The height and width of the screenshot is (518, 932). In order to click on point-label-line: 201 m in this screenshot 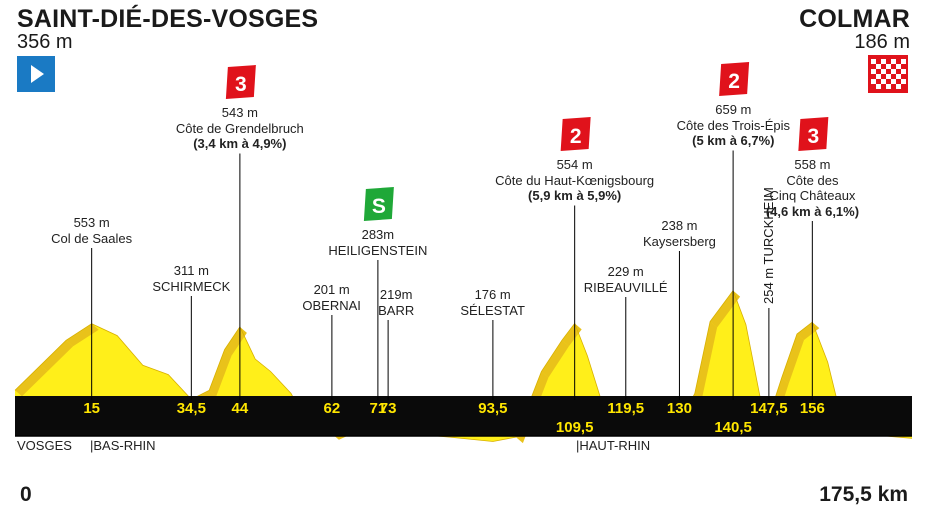, I will do `click(331, 289)`.